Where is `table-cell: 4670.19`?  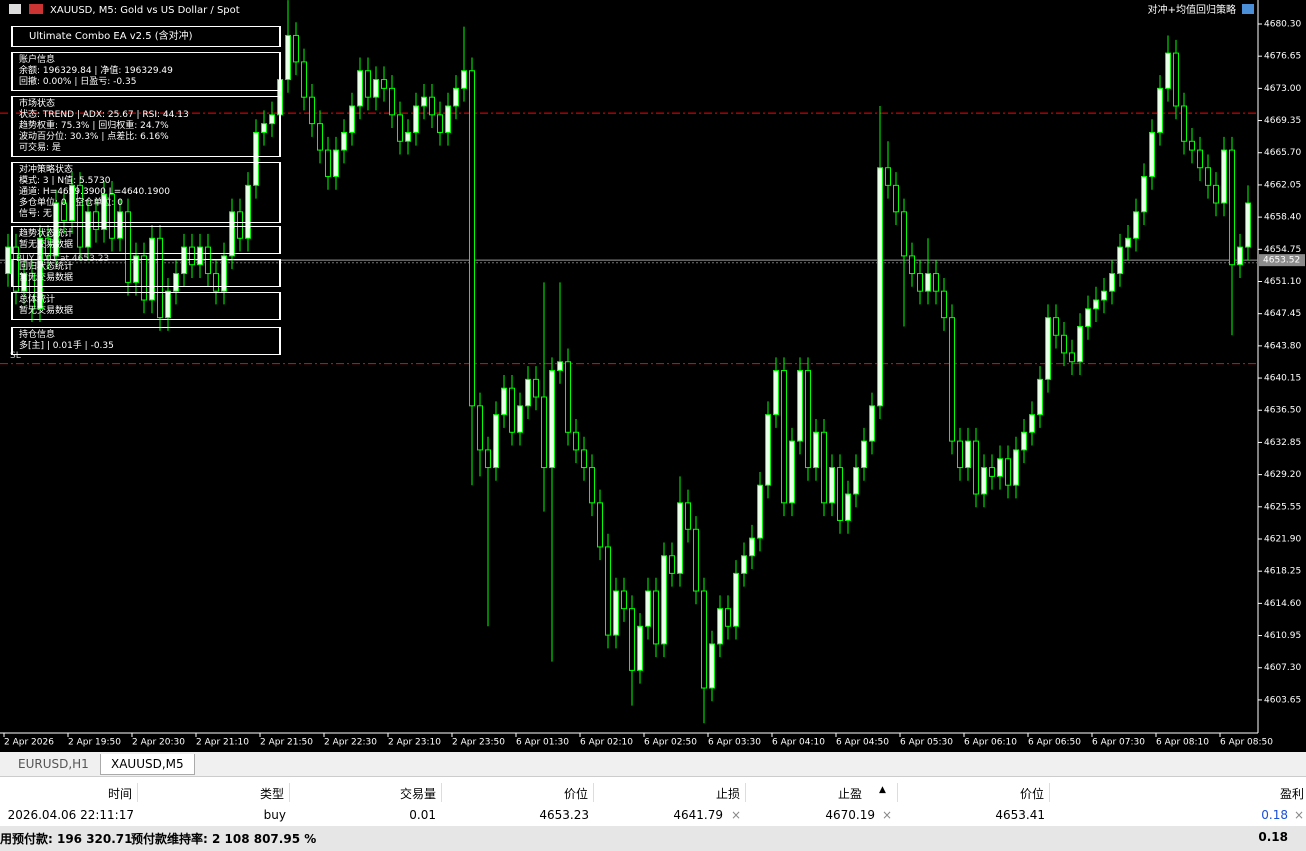
table-cell: 4670.19 is located at coordinates (850, 815).